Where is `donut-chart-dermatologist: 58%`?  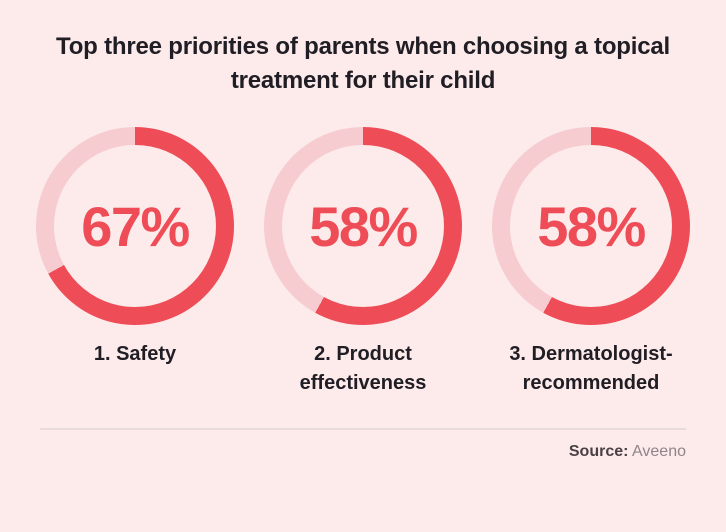 donut-chart-dermatologist: 58% is located at coordinates (591, 226).